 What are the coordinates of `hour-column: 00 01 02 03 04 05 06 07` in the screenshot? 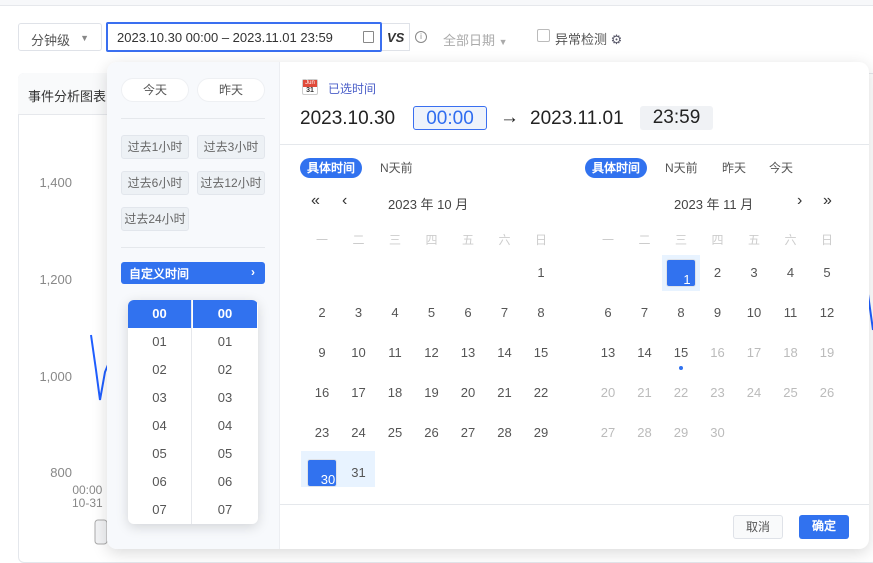 It's located at (160, 412).